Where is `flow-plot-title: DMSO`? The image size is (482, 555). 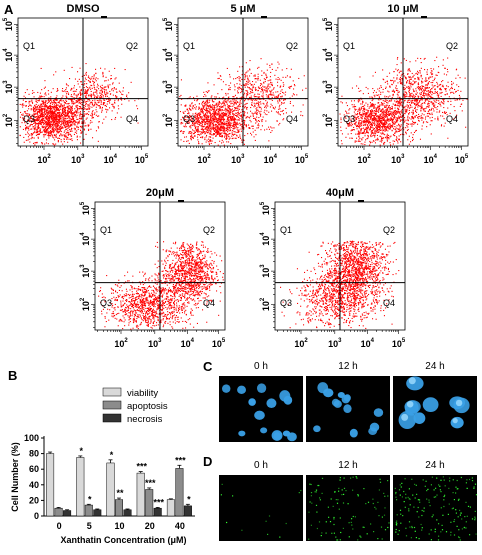 flow-plot-title: DMSO is located at coordinates (83, 9).